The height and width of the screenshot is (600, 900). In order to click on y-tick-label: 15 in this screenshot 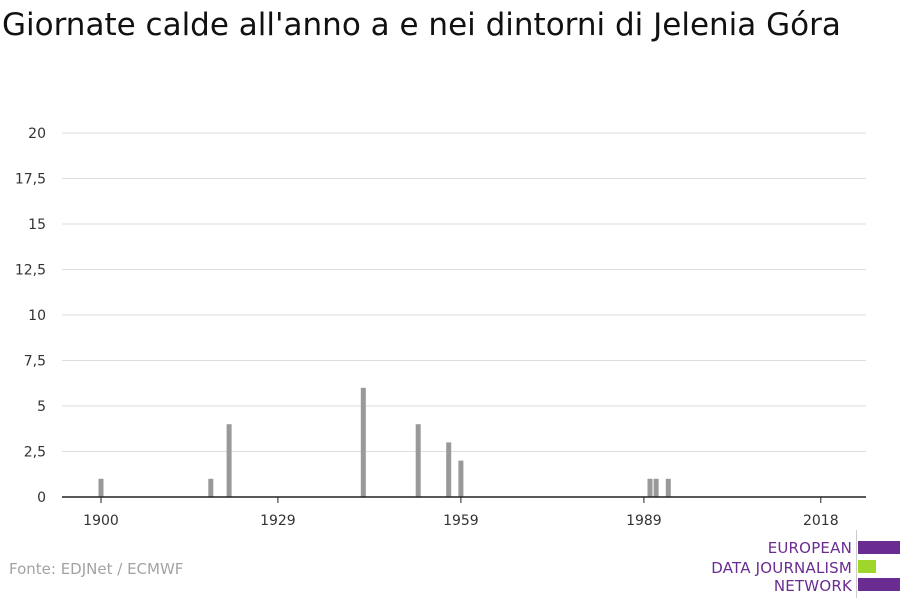, I will do `click(37, 225)`.